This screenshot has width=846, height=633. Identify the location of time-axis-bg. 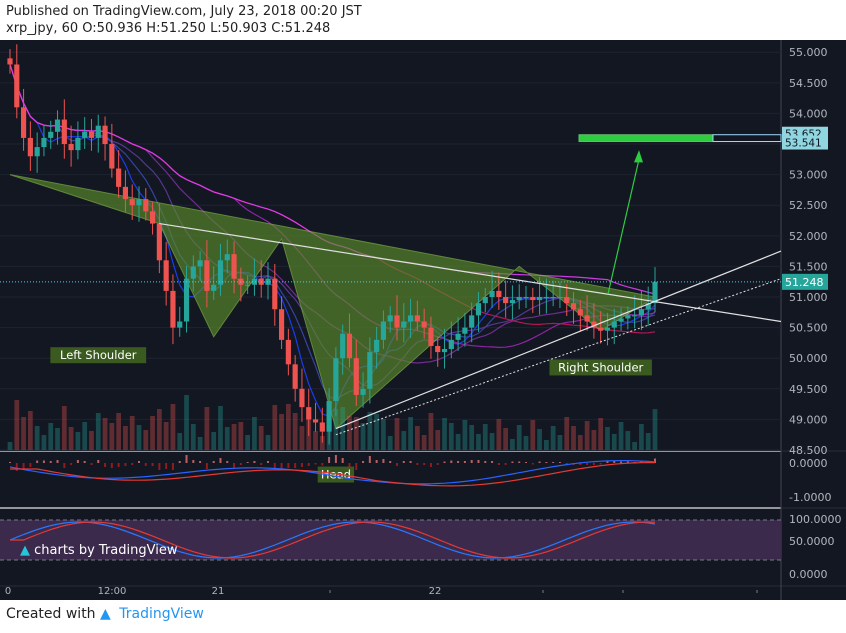
(390, 593).